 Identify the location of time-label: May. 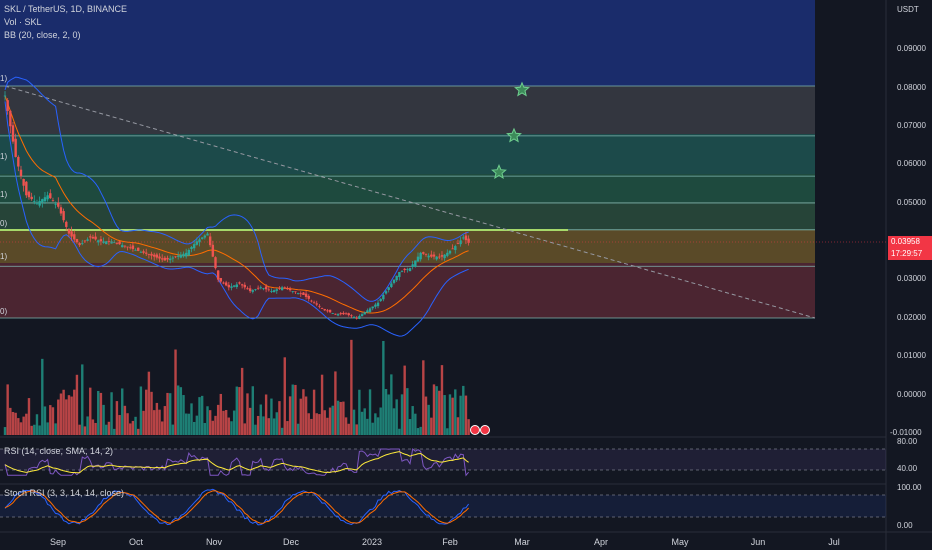
(680, 542).